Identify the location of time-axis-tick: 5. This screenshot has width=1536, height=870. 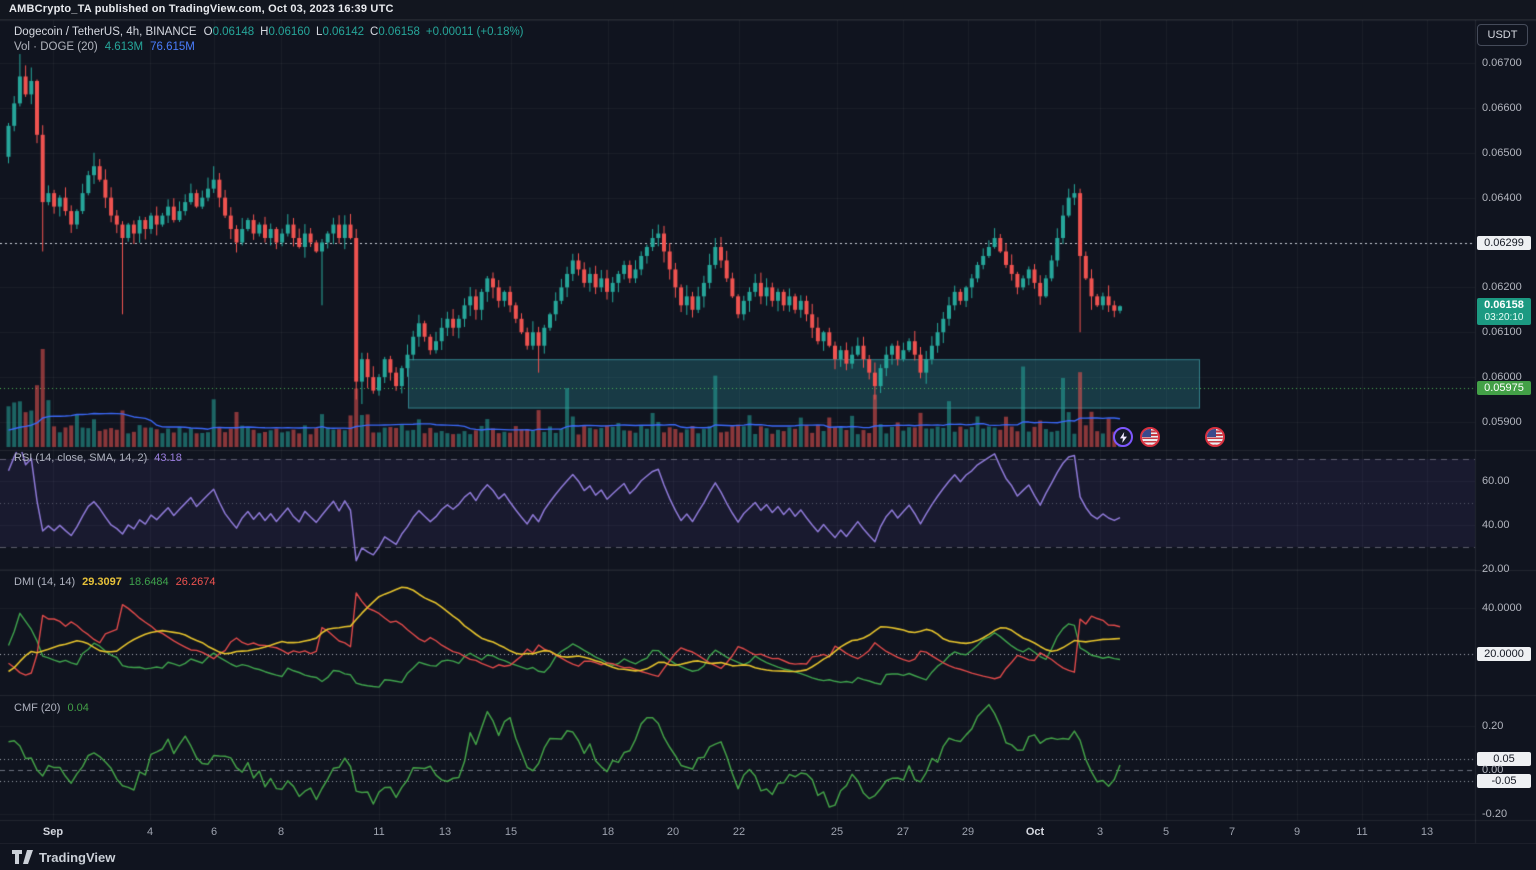
(1166, 832).